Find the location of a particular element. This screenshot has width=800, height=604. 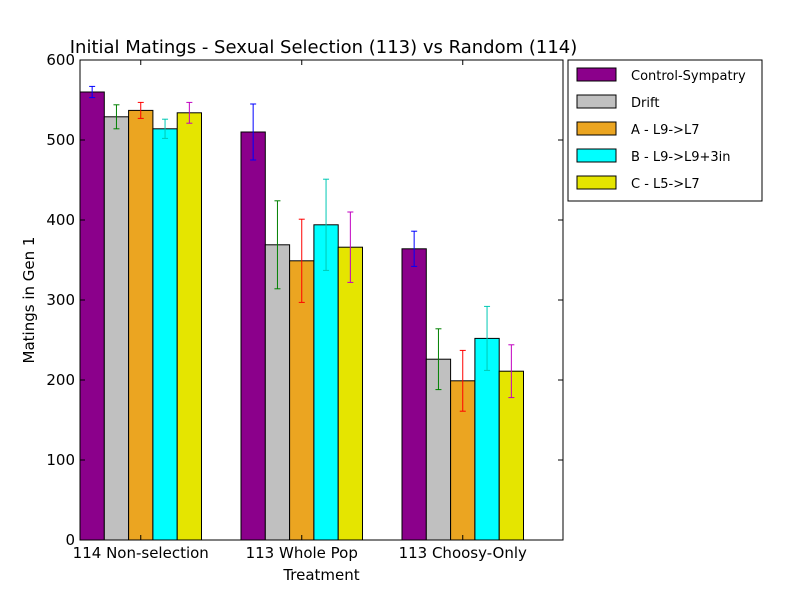

y-tick-label-6: 600 is located at coordinates (60, 60).